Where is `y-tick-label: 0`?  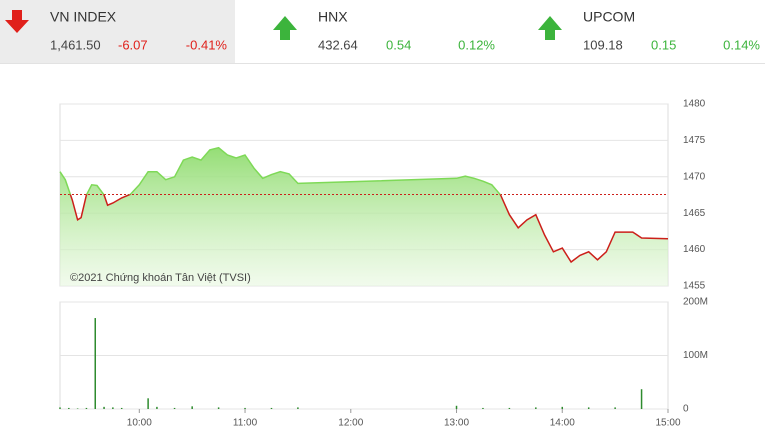 y-tick-label: 0 is located at coordinates (686, 409).